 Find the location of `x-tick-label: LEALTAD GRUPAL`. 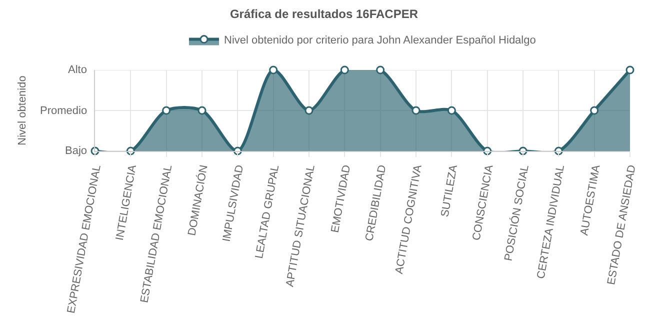

x-tick-label: LEALTAD GRUPAL is located at coordinates (267, 212).